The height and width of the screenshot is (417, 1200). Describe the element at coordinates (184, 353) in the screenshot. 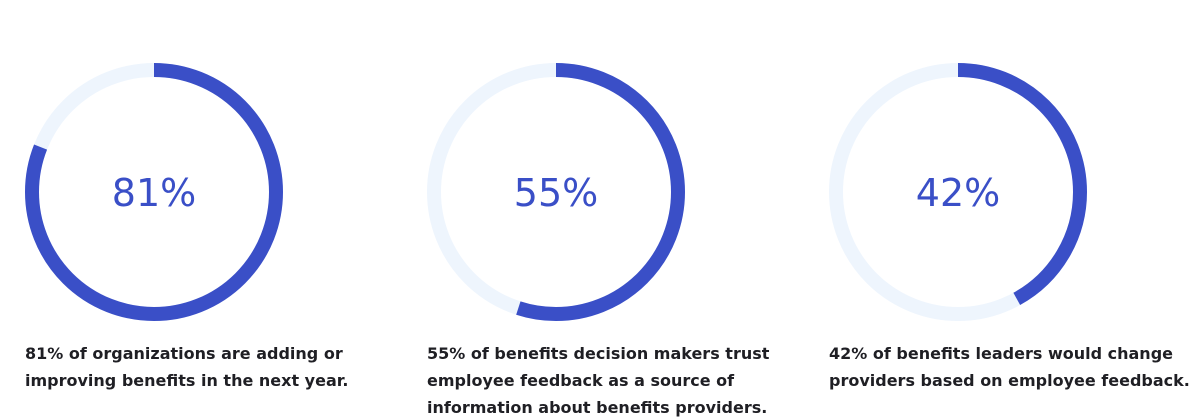

I see `caption: 81% of organizations are adding or` at that location.